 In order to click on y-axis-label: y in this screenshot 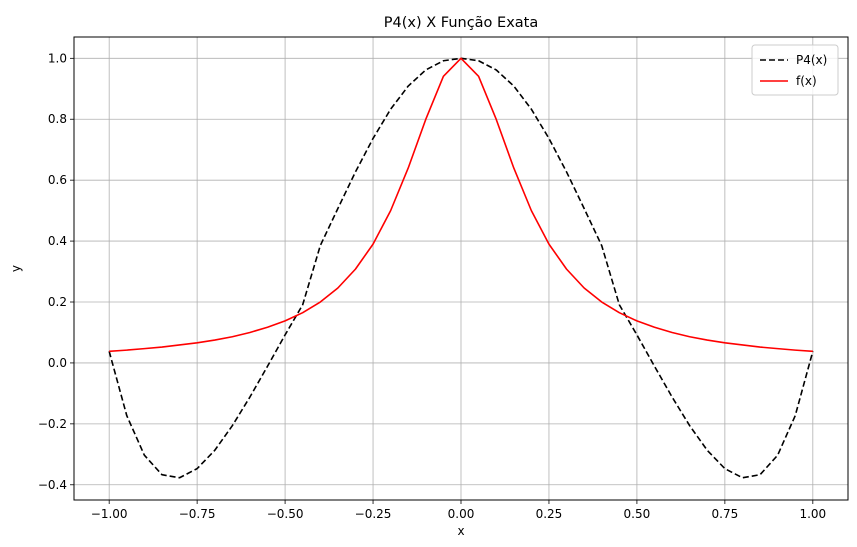, I will do `click(16, 268)`.